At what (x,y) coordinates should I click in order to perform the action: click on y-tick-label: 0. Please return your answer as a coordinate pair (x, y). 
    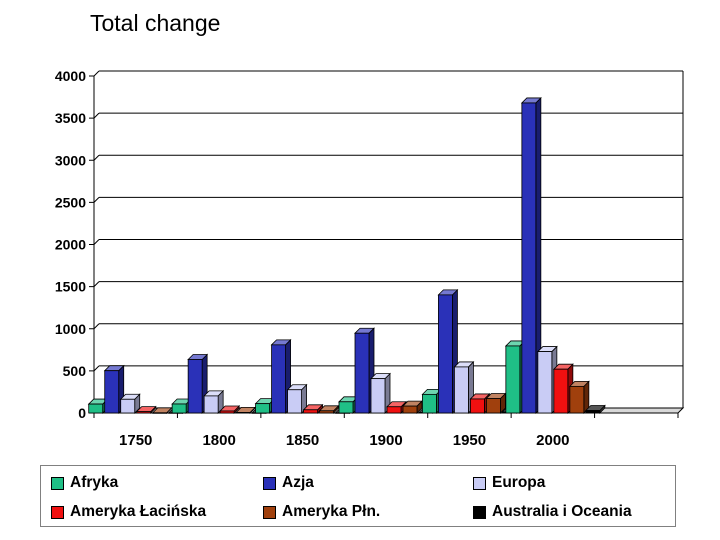
    Looking at the image, I should click on (82, 413).